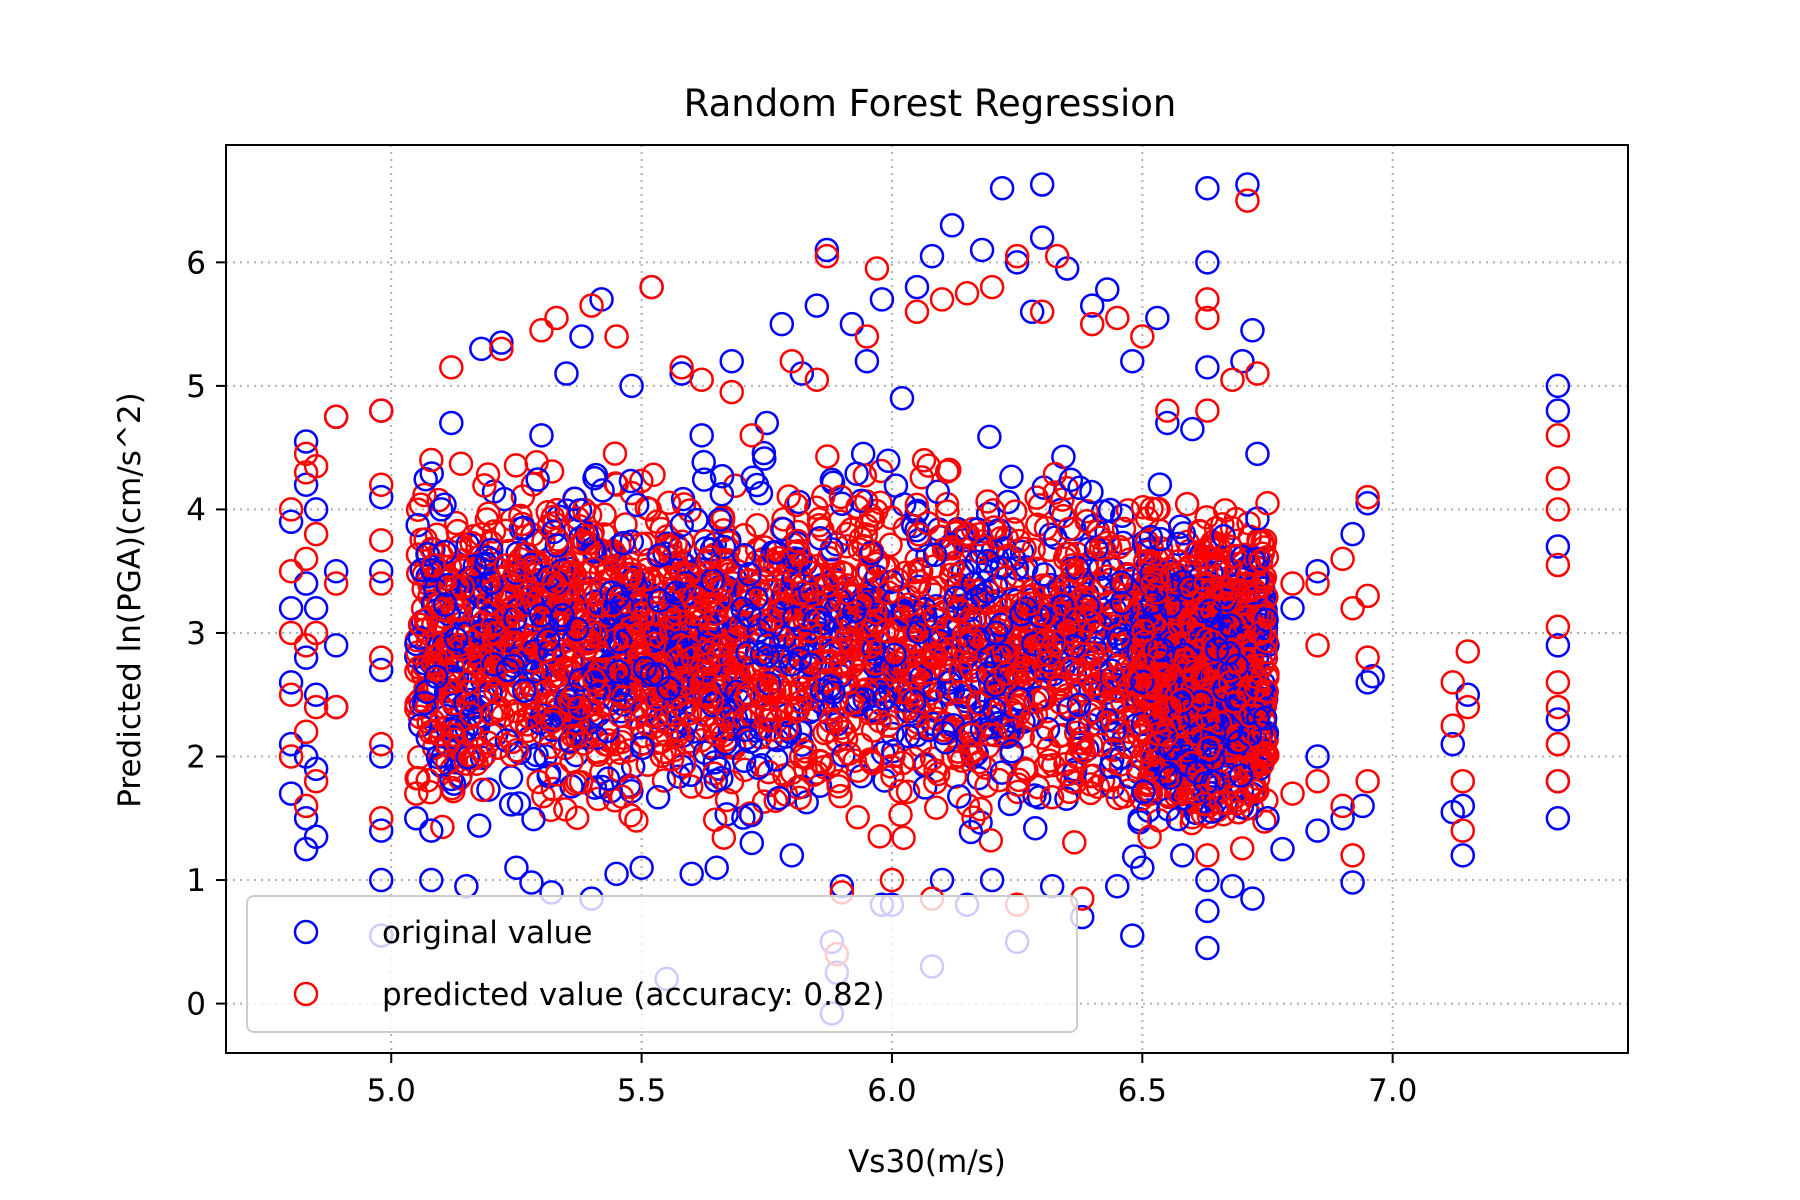 The width and height of the screenshot is (1800, 1200). Describe the element at coordinates (927, 1162) in the screenshot. I see `x-axis-label: Vs30(m/s)` at that location.